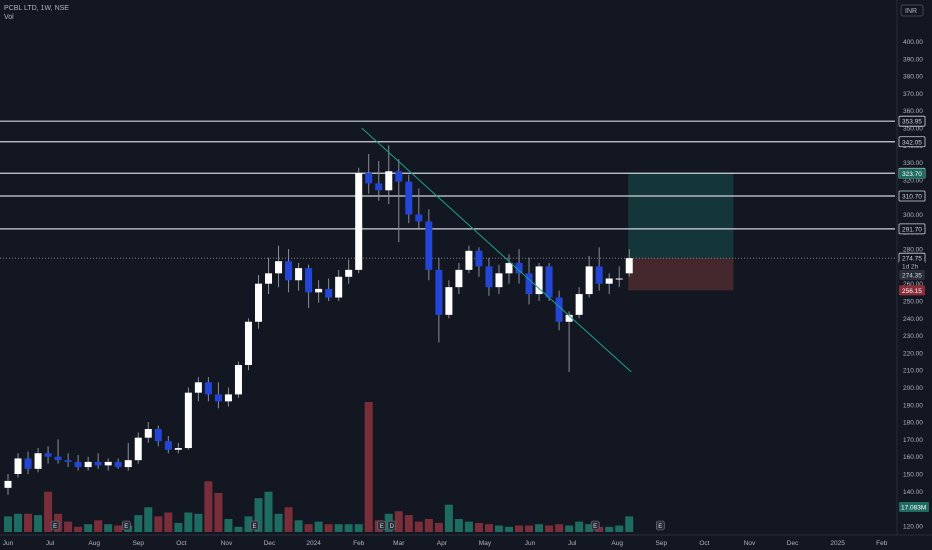  What do you see at coordinates (681, 216) in the screenshot?
I see `target-zone` at bounding box center [681, 216].